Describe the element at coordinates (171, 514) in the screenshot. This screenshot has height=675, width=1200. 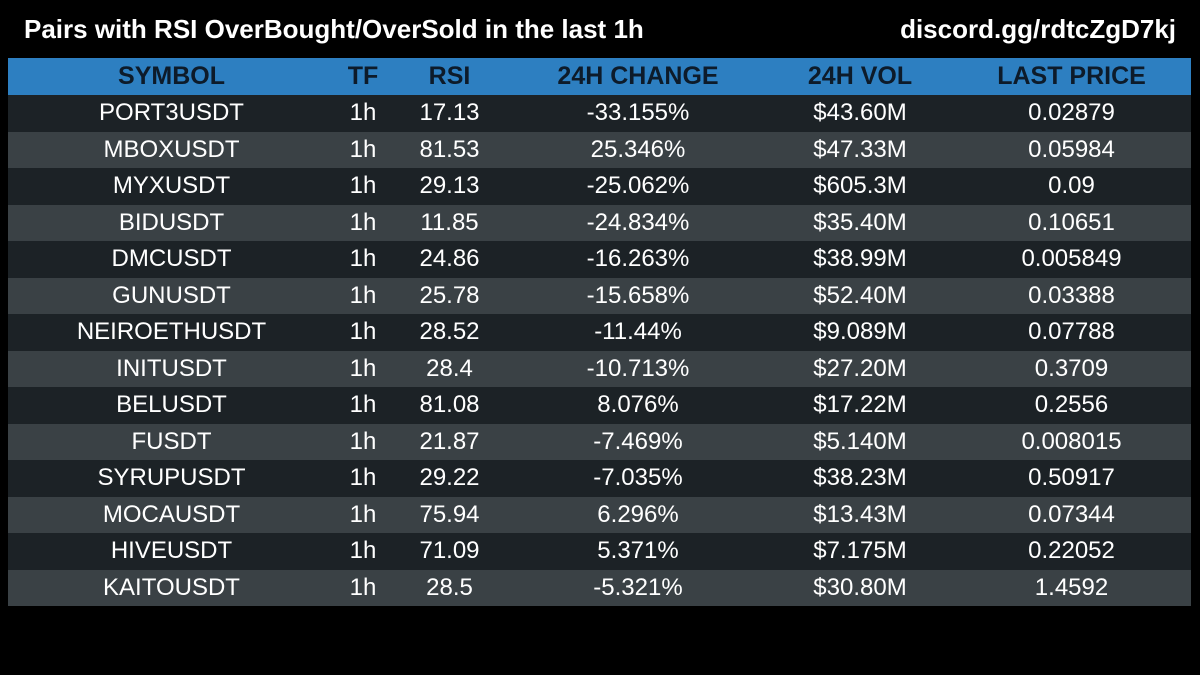
I see `symbol-cell: MOCAUSDT` at that location.